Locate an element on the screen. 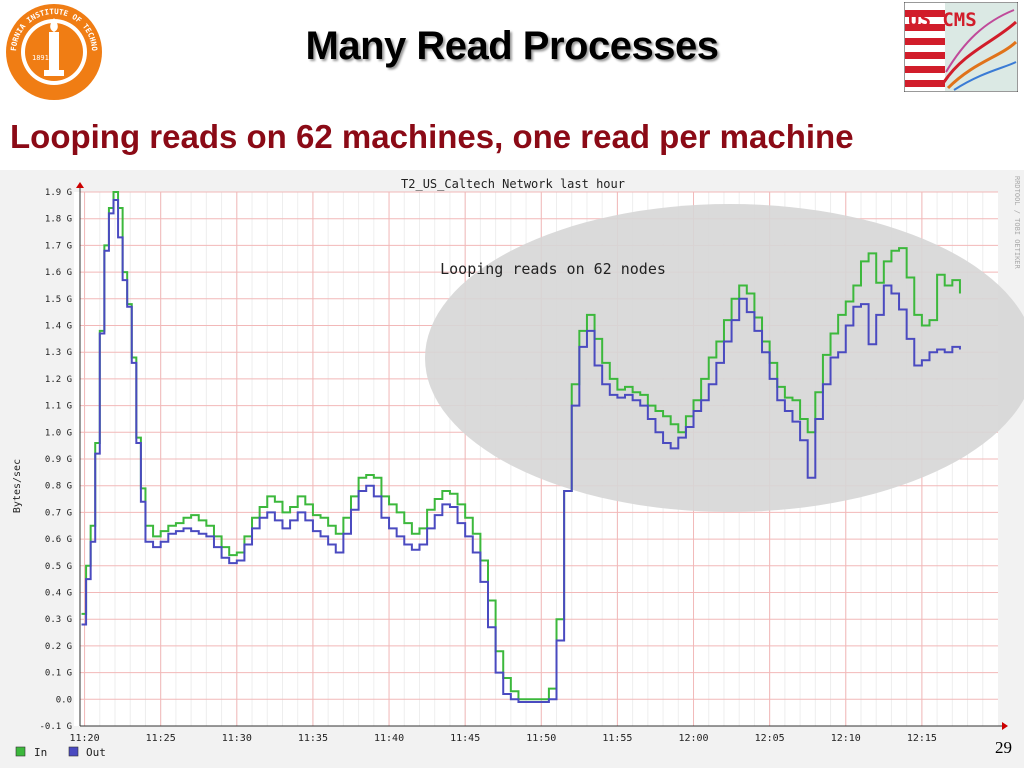  x-tick-label: 11:45 is located at coordinates (465, 738).